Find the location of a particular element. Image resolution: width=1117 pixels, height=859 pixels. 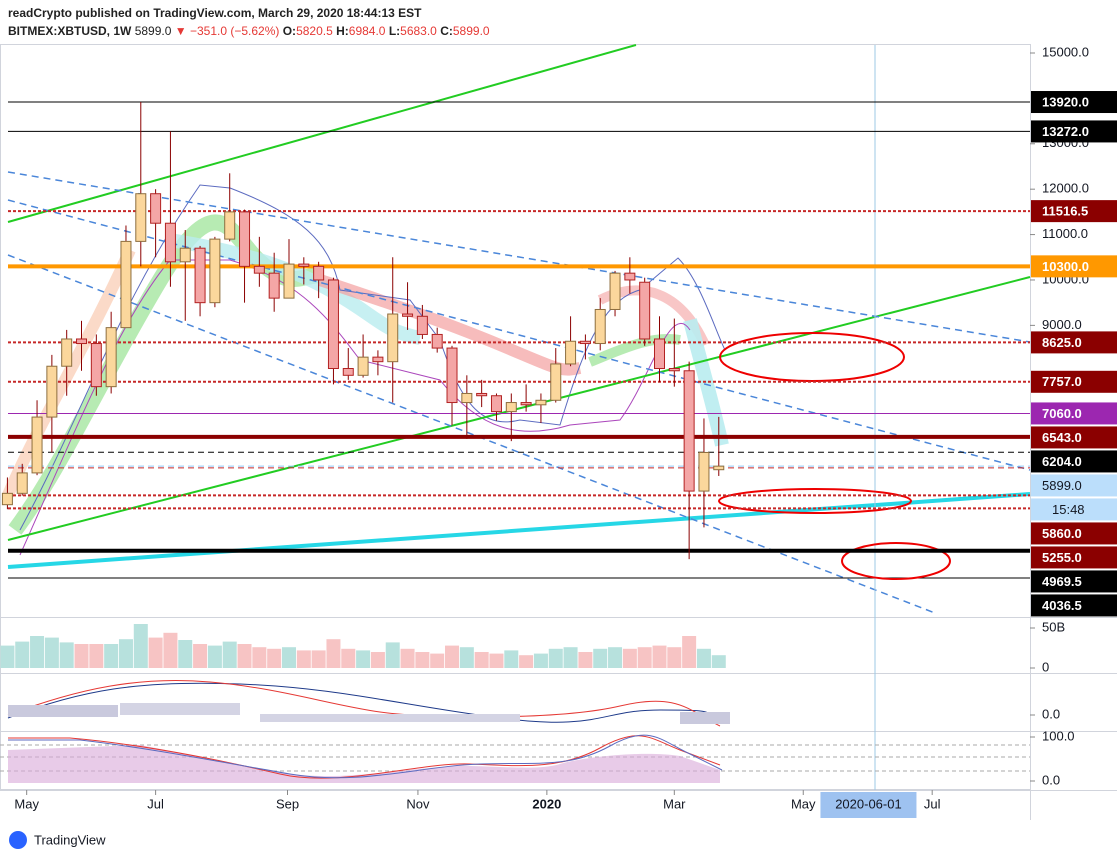

o-label: O: is located at coordinates (289, 31).